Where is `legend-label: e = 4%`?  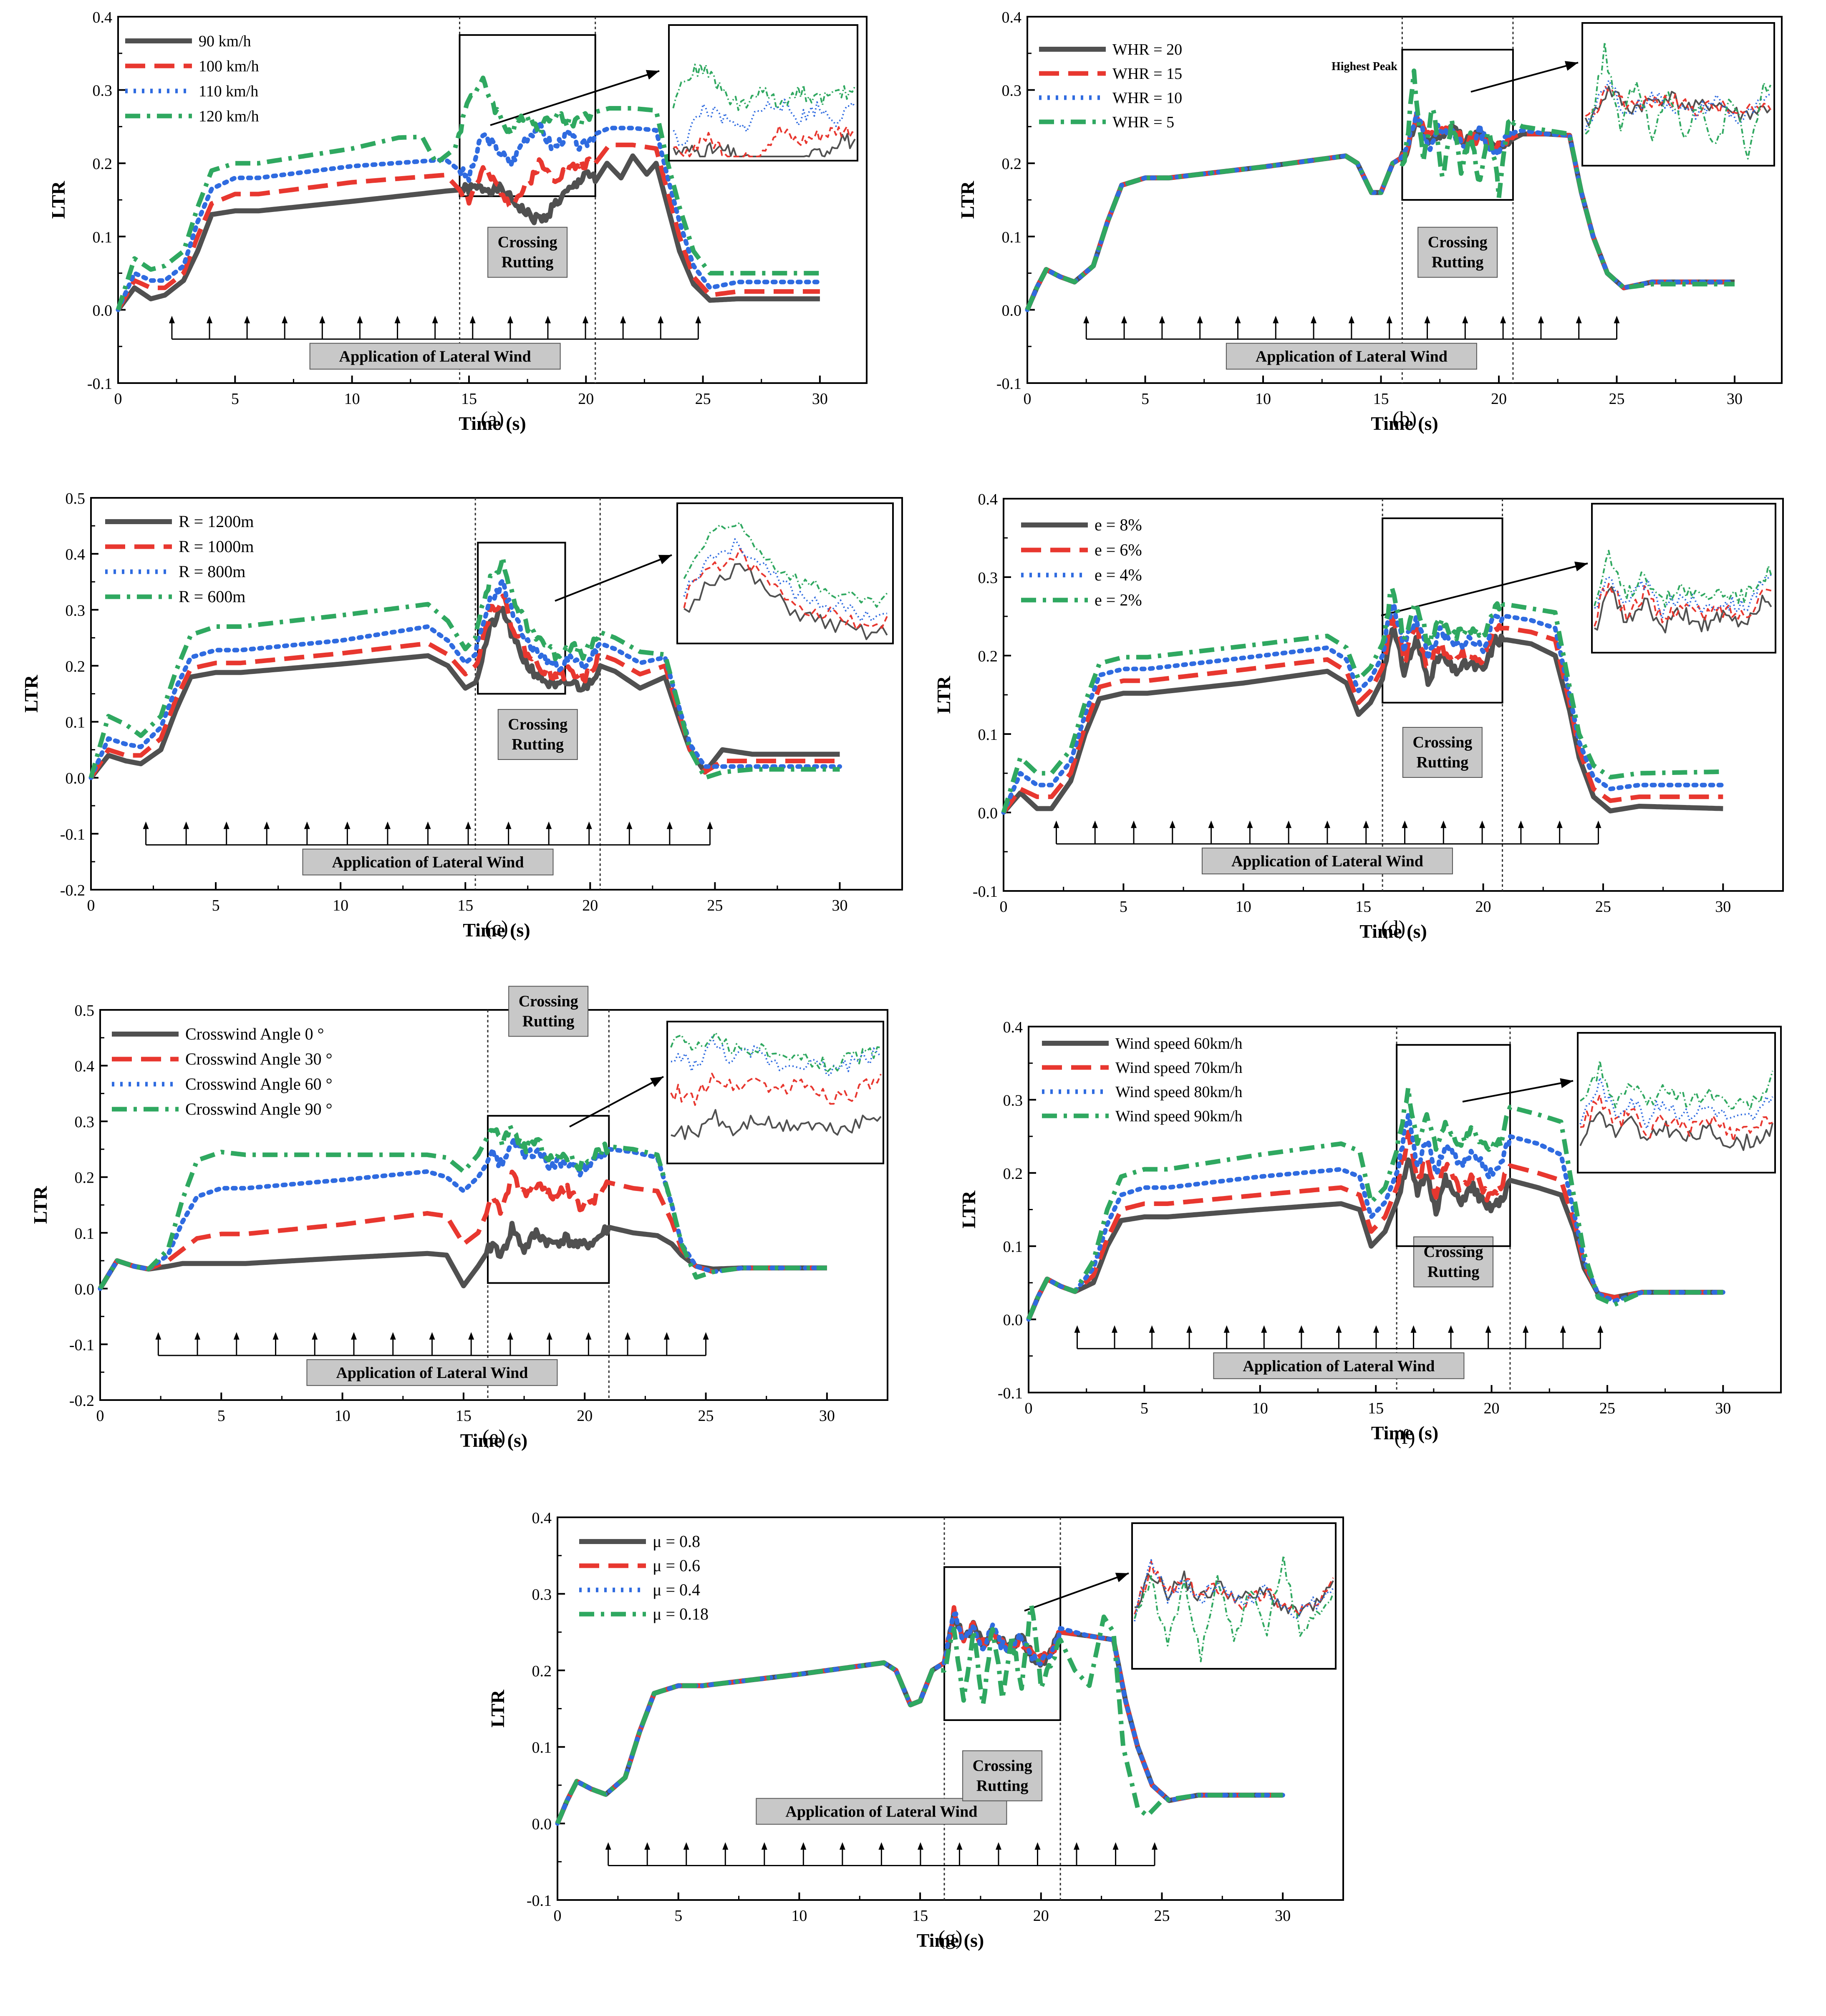
legend-label: e = 4% is located at coordinates (1118, 574).